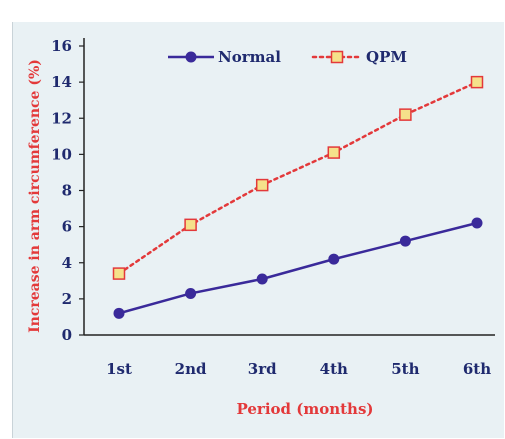 The height and width of the screenshot is (439, 505). I want to click on legend-marker-qpm, so click(337, 57).